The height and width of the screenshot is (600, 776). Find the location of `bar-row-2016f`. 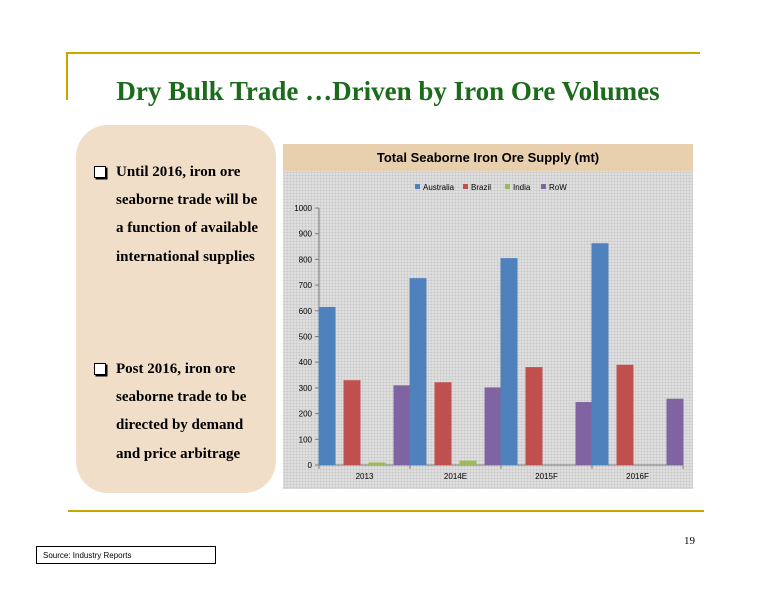

bar-row-2016f is located at coordinates (675, 431).